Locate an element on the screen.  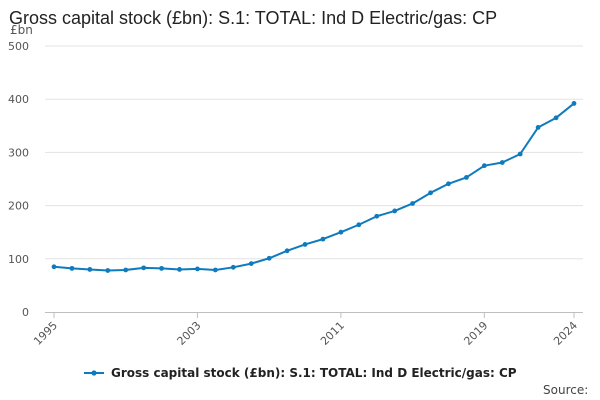
y-tick-label: 200 is located at coordinates (18, 206).